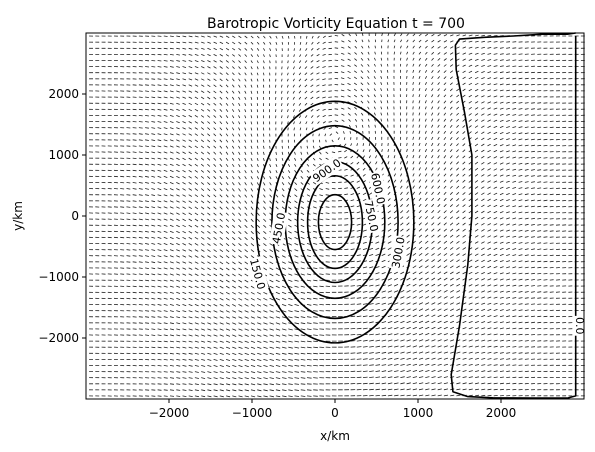  I want to click on contour-label: 900.0, so click(326, 170).